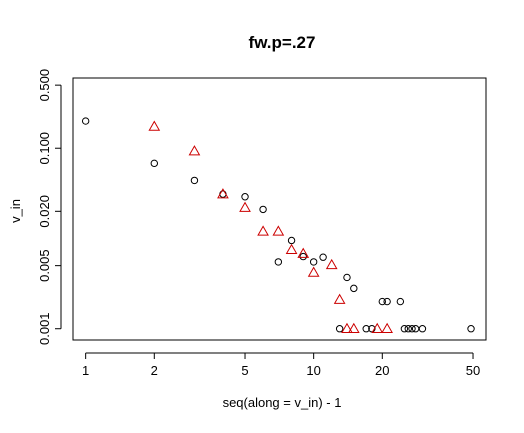  Describe the element at coordinates (154, 370) in the screenshot. I see `x-tick-label: 2` at that location.